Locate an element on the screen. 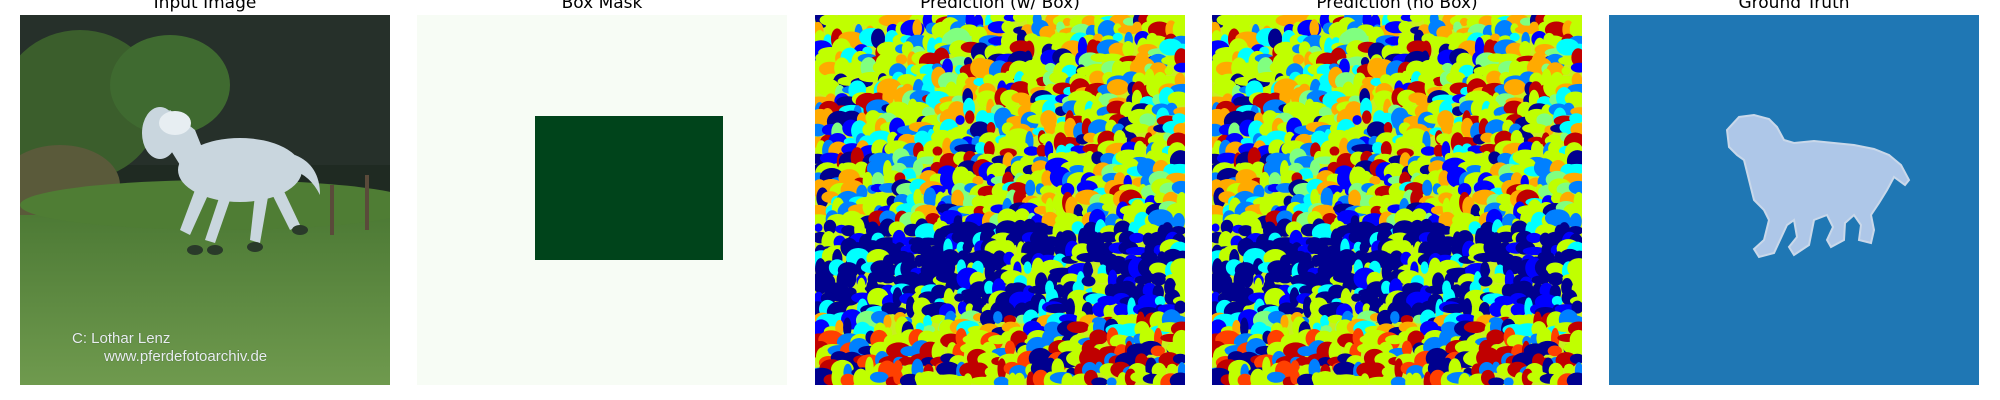  panel-title-prediction-no-box: Prediction (no Box) is located at coordinates (1397, 6).